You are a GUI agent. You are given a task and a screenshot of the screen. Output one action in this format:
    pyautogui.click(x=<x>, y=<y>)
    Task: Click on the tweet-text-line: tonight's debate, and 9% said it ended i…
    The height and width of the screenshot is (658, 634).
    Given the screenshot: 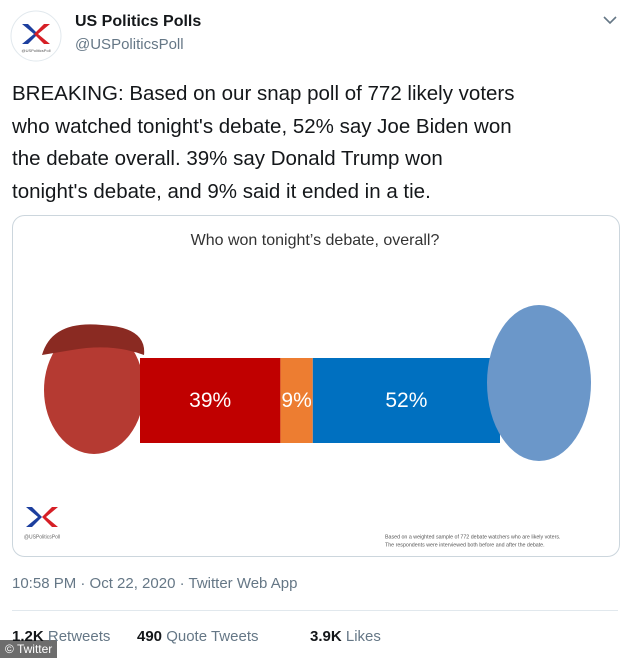 What is the action you would take?
    pyautogui.click(x=221, y=191)
    